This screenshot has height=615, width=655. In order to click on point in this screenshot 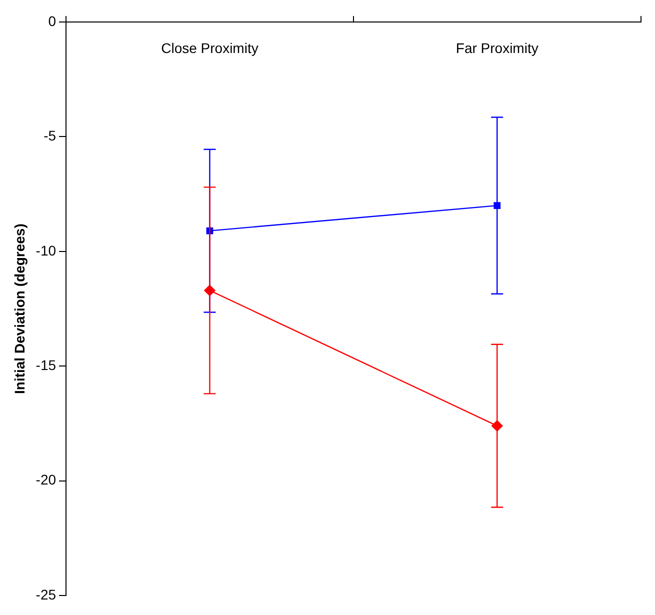, I will do `click(497, 205)`.